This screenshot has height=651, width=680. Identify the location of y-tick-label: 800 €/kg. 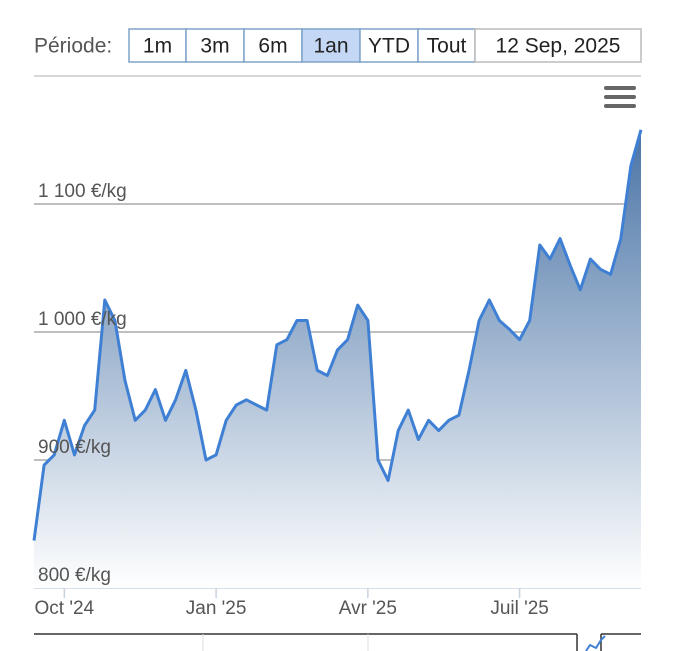
(74, 575).